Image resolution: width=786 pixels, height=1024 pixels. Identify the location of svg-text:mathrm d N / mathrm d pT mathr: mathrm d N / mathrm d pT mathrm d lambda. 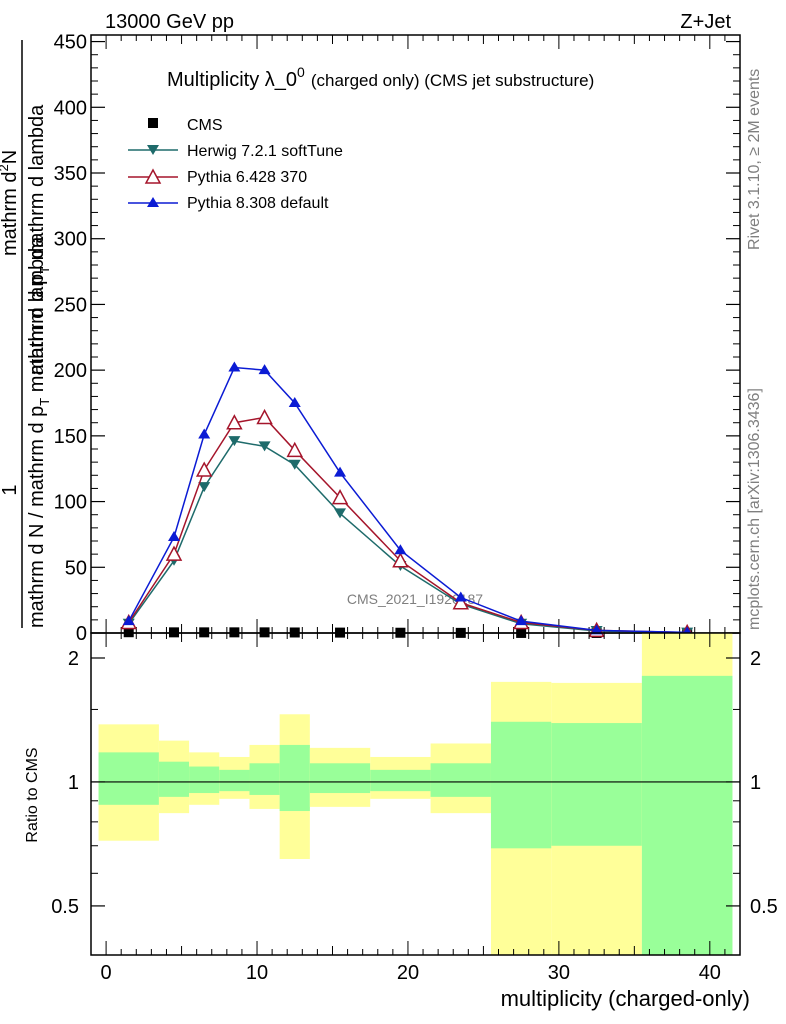
(39, 432).